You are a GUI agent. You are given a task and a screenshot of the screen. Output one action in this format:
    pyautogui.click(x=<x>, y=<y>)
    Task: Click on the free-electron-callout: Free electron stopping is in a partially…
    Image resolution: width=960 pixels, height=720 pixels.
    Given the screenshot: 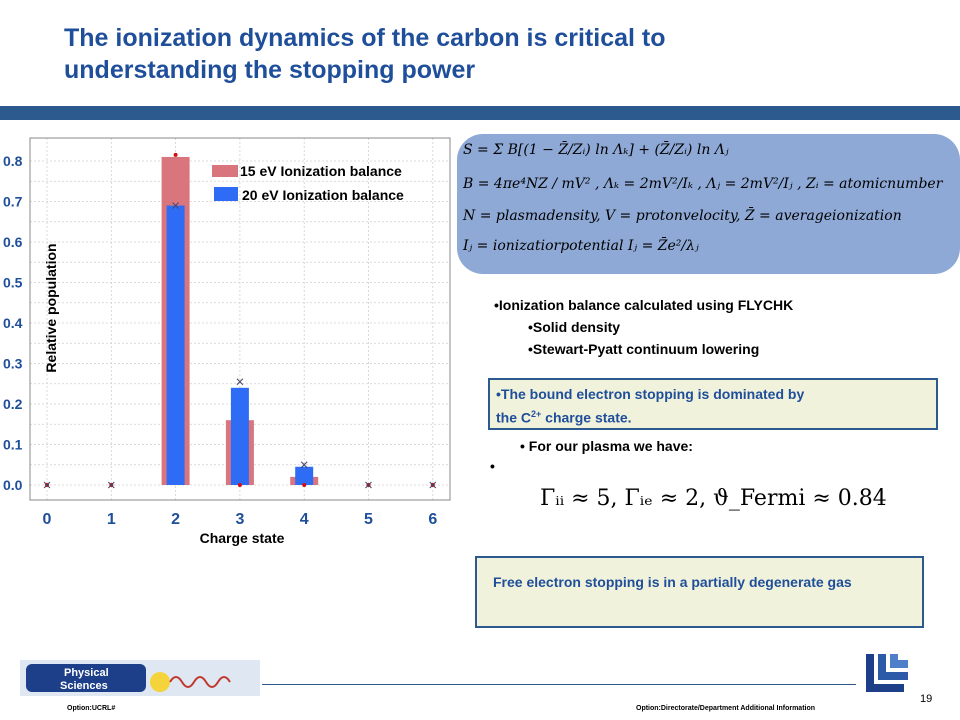 What is the action you would take?
    pyautogui.click(x=699, y=592)
    